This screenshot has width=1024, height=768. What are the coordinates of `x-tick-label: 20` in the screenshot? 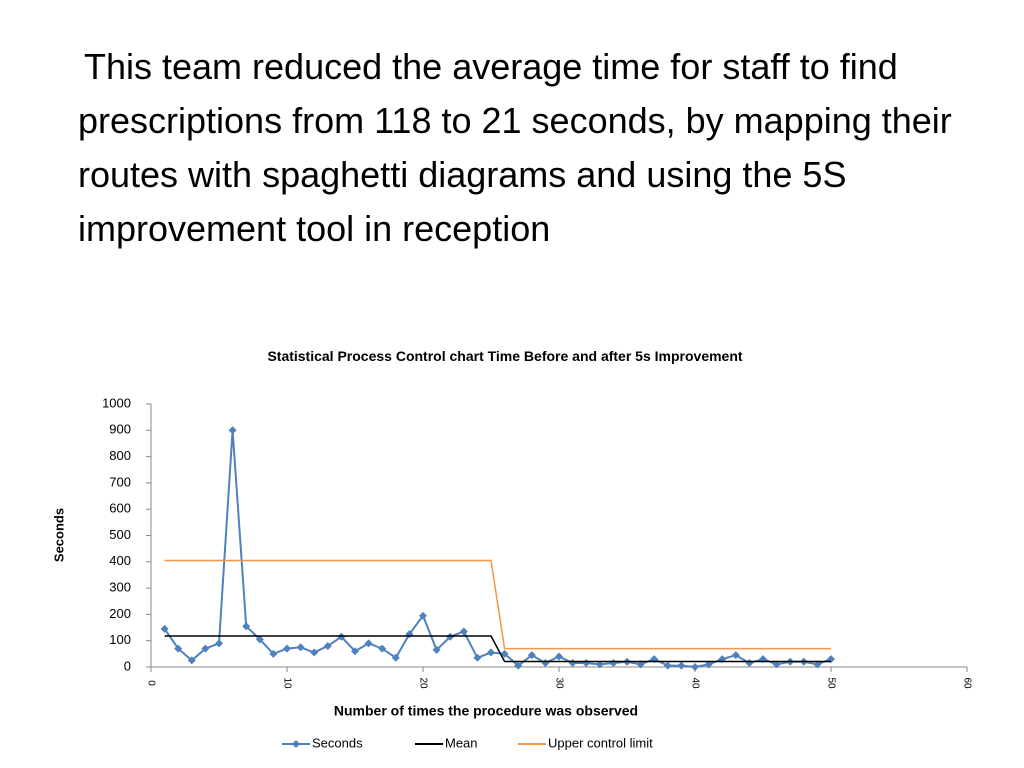 It's located at (422, 683).